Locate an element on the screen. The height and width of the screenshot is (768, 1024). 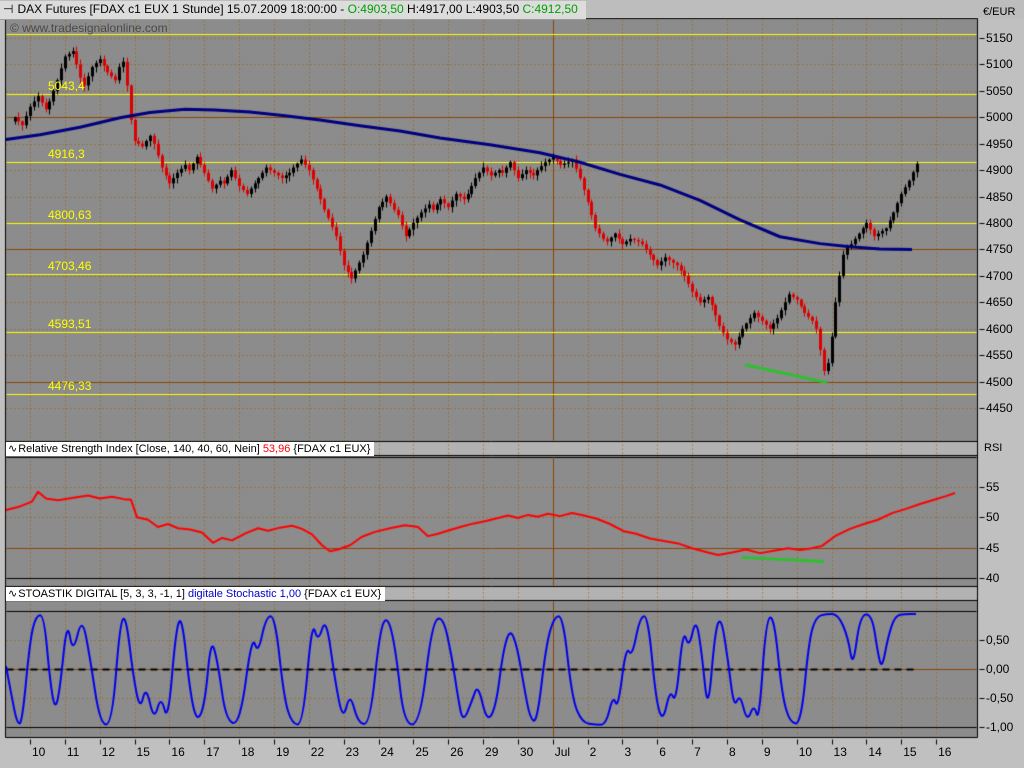
date-tick-label: 24 is located at coordinates (387, 752).